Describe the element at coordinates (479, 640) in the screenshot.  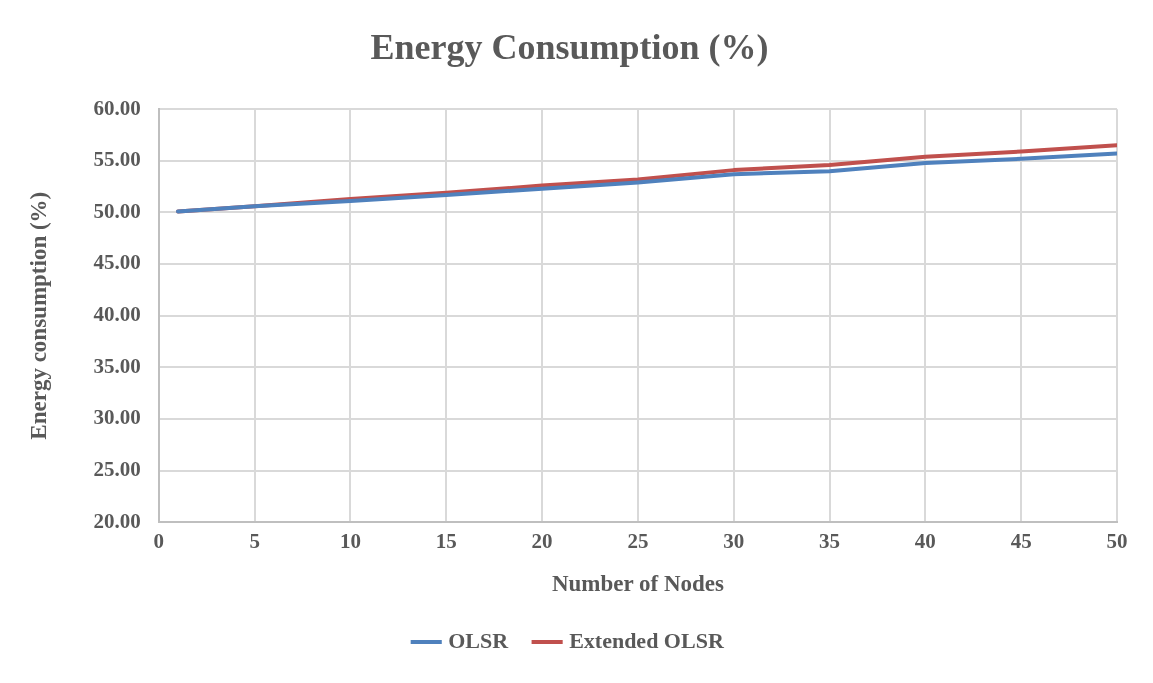
I see `legend-label: OLSR` at that location.